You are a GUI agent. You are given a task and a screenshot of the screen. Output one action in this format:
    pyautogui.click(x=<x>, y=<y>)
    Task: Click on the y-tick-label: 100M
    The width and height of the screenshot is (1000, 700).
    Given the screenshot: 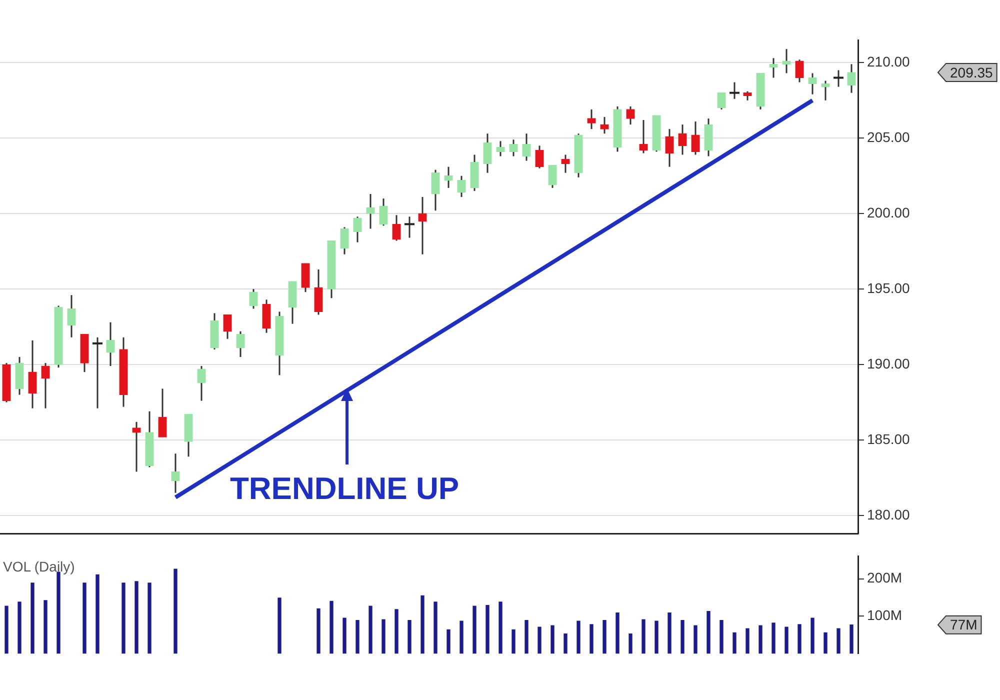 What is the action you would take?
    pyautogui.click(x=884, y=615)
    